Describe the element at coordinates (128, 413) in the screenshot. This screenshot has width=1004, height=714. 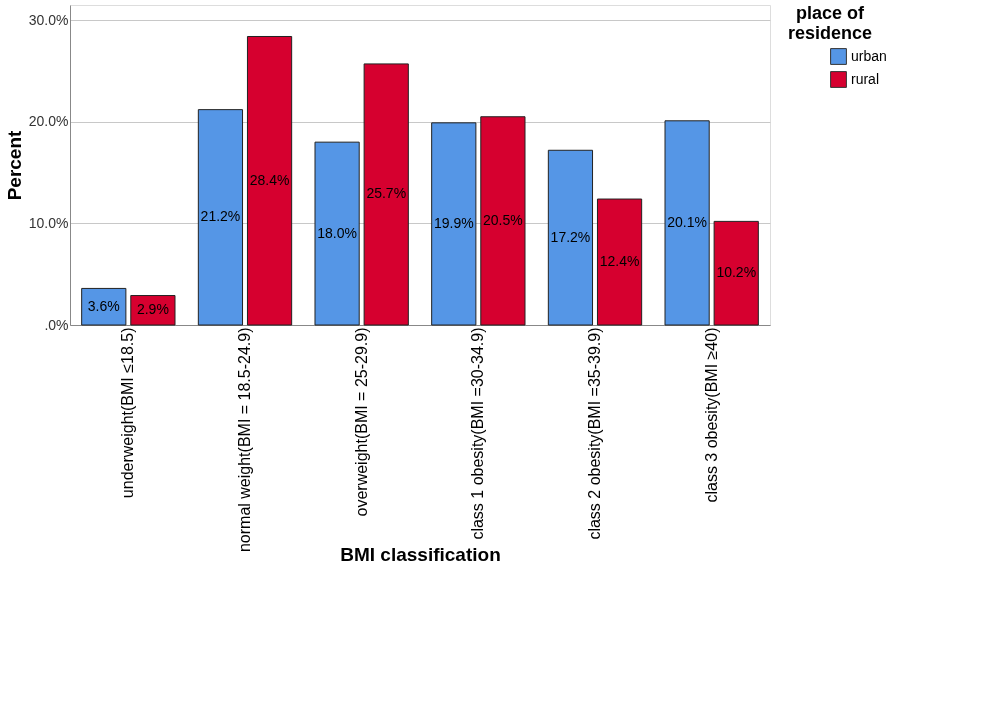
I see `x-tick-label: underweight(BMI ≤18.5)` at that location.